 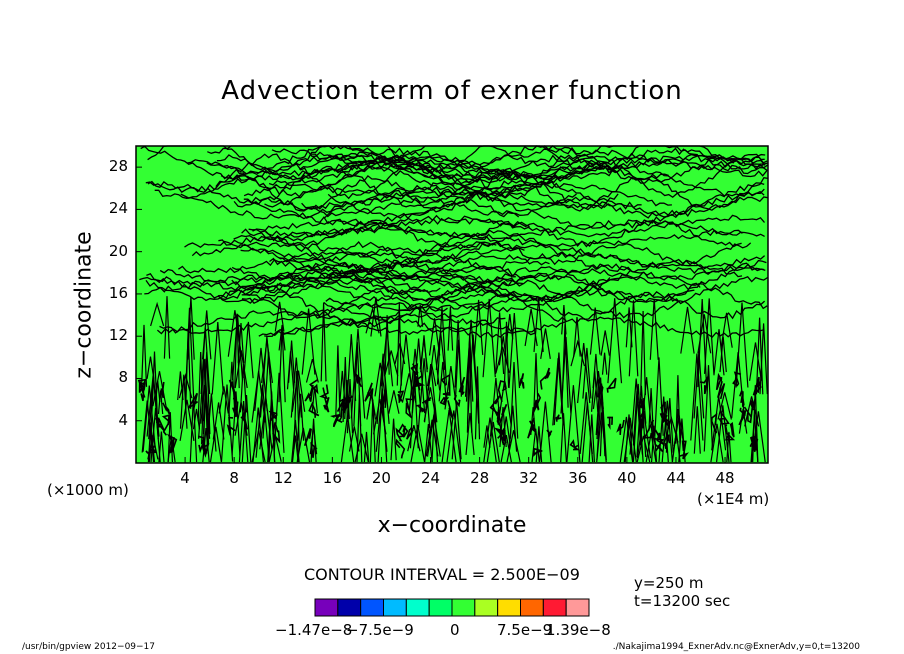 What do you see at coordinates (455, 630) in the screenshot?
I see `colorbar-tick-label: 0` at bounding box center [455, 630].